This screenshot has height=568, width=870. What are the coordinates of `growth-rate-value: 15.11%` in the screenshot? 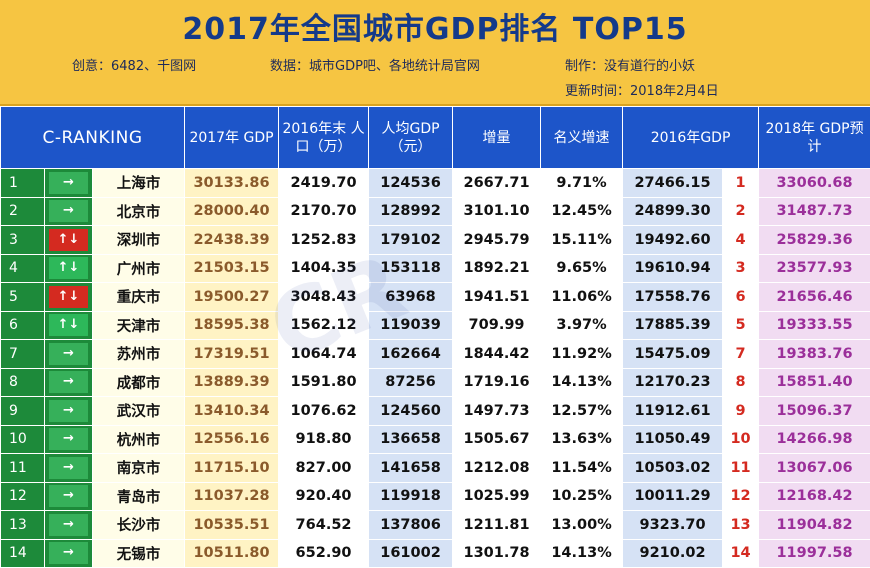 It's located at (582, 240).